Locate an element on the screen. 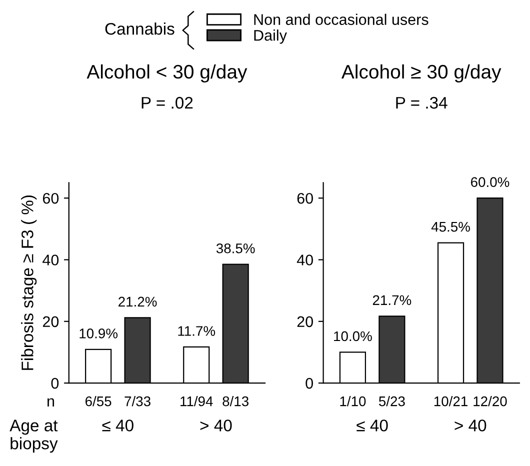 The width and height of the screenshot is (530, 466). chart-title: Alcohol ≥ 30 g/day is located at coordinates (421, 73).